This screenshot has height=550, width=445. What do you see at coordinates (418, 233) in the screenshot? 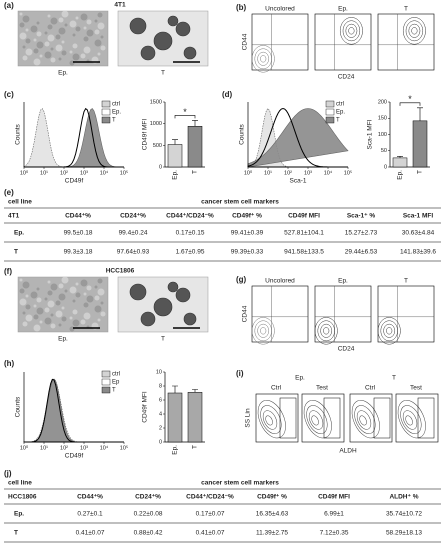
I see `table-cell: 30.63±4.84` at bounding box center [418, 233].